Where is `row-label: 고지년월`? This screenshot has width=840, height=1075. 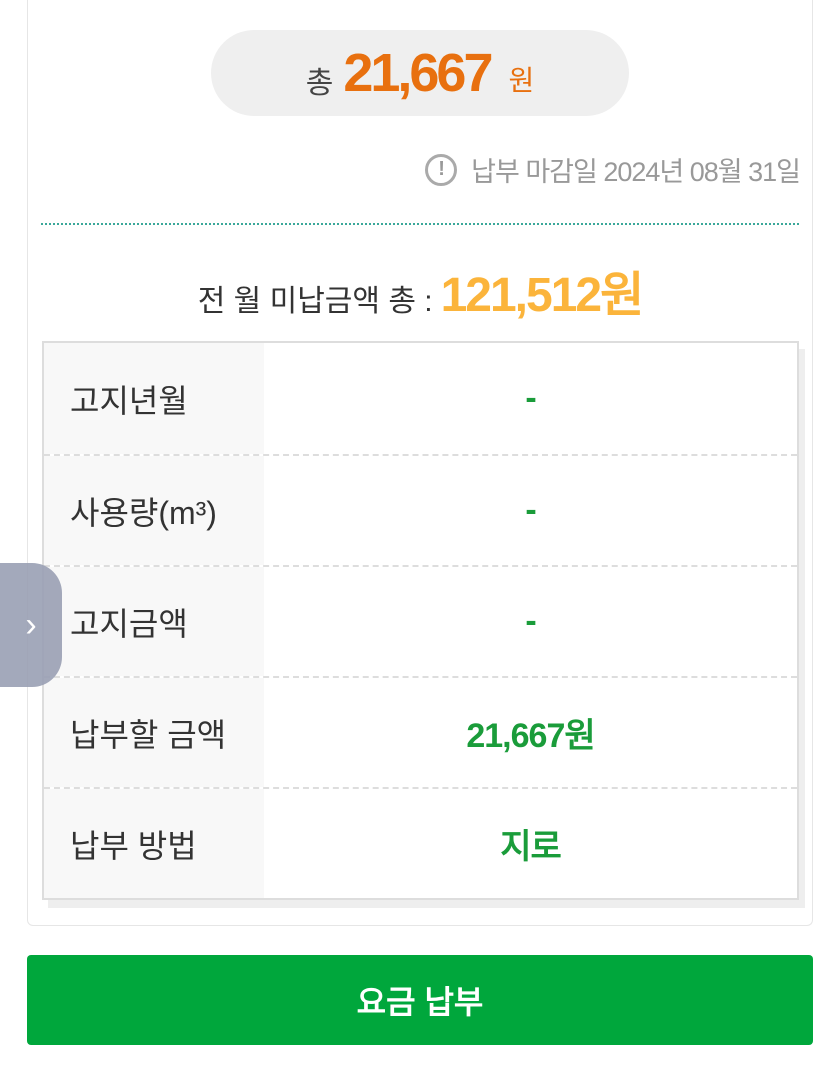 row-label: 고지년월 is located at coordinates (154, 398).